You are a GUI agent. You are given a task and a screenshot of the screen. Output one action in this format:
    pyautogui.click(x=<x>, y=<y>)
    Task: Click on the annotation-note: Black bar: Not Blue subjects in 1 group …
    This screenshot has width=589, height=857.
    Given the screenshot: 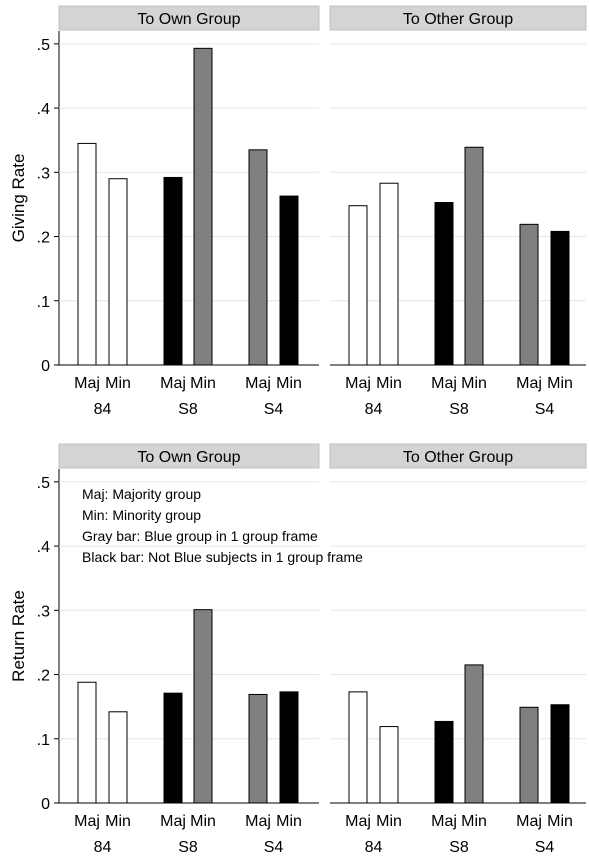 What is the action you would take?
    pyautogui.click(x=222, y=557)
    